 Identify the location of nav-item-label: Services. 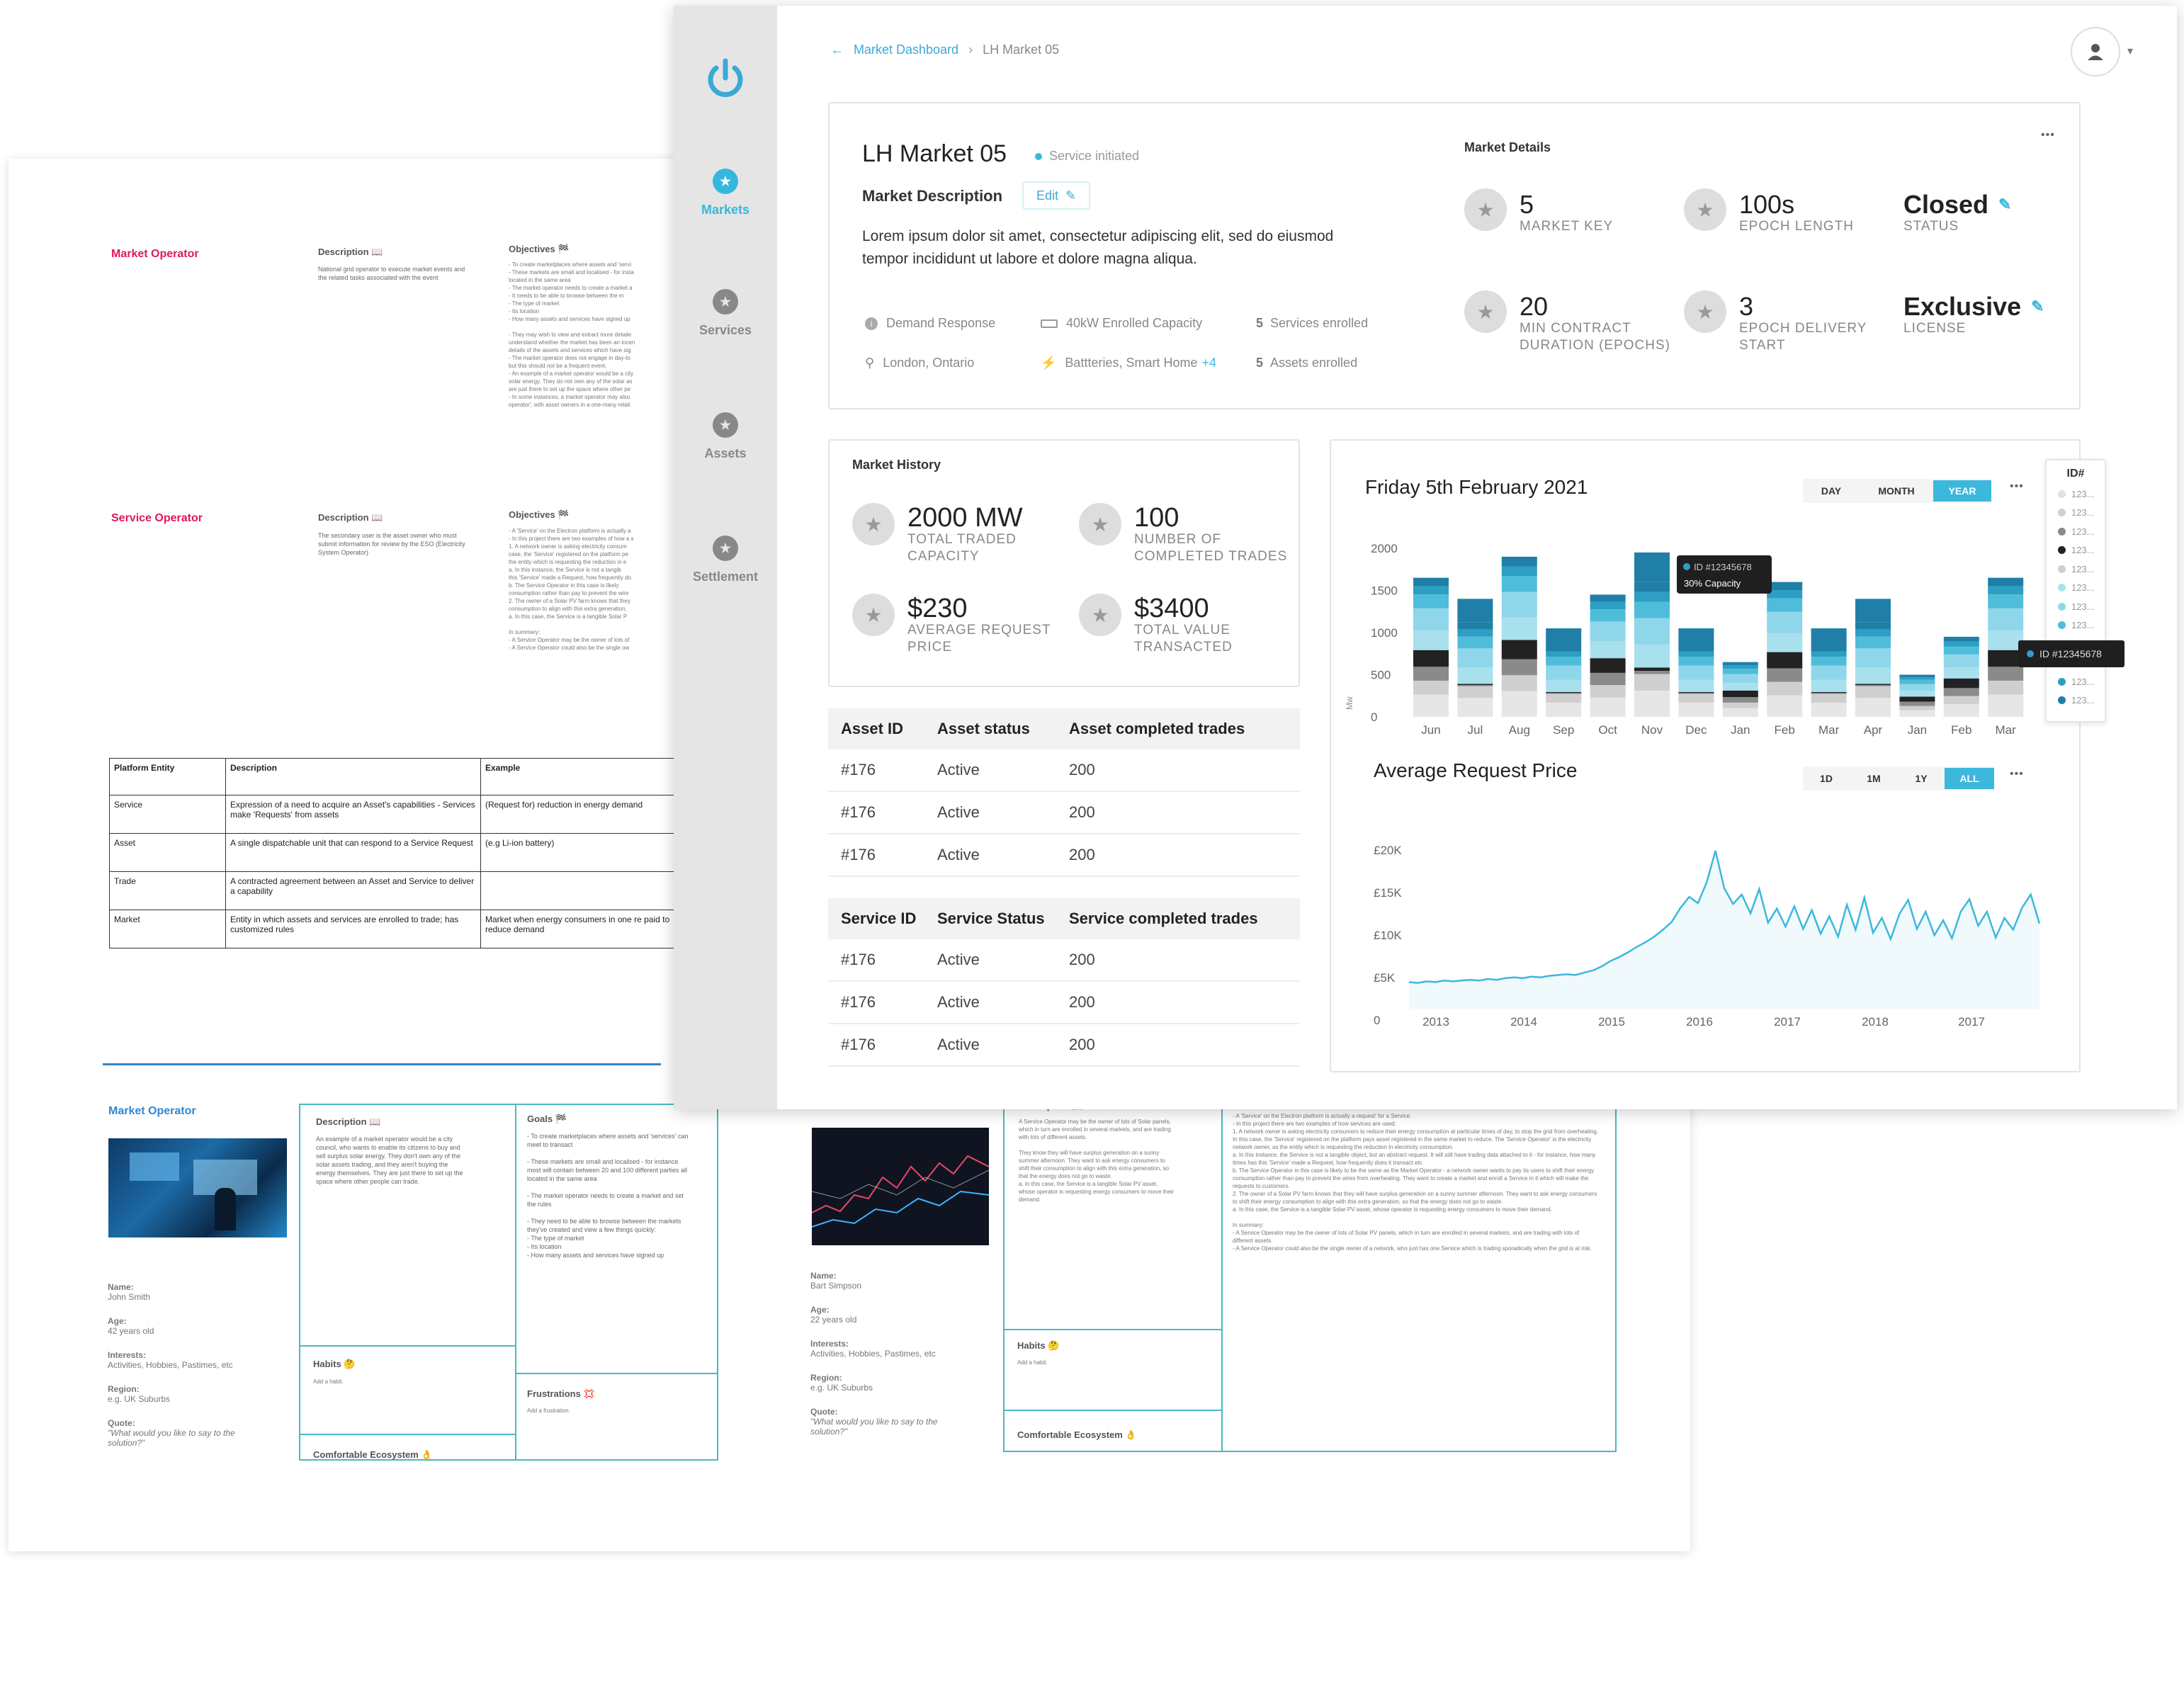
(725, 330).